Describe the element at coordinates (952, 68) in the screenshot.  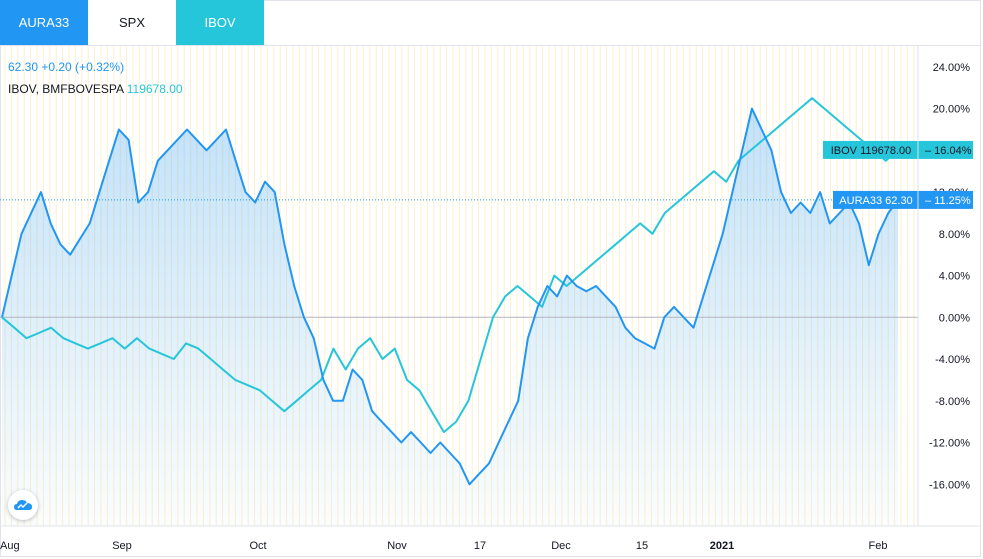
I see `y-tick-label: 24.00%` at that location.